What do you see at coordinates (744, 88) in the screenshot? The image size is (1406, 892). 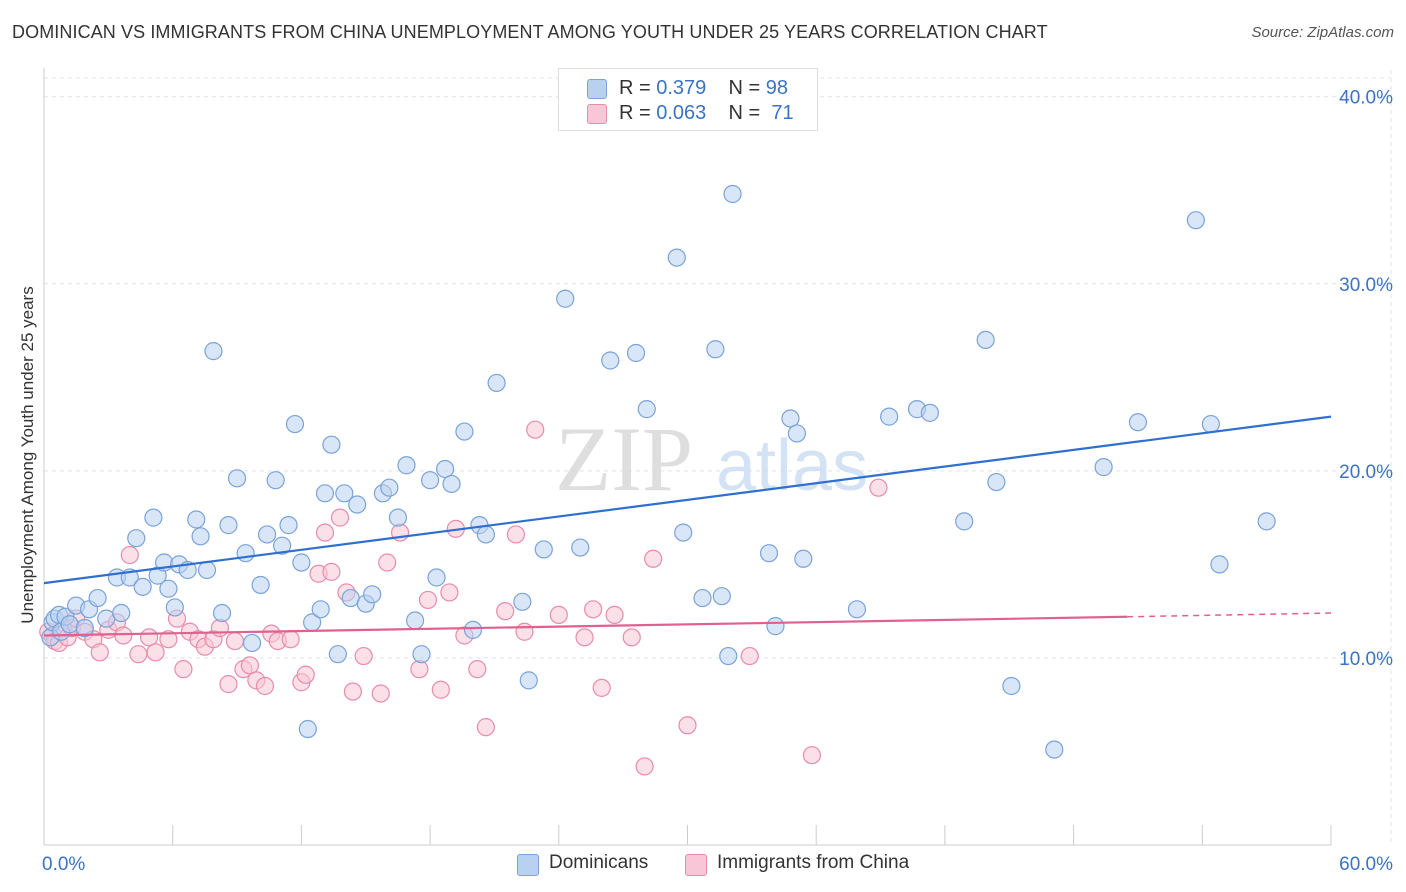 I see `legend-n-label: N =` at bounding box center [744, 88].